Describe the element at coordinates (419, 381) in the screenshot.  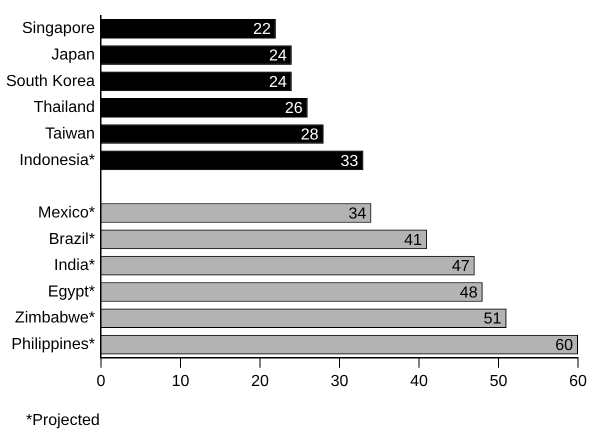
I see `x-tick-label: 40` at that location.